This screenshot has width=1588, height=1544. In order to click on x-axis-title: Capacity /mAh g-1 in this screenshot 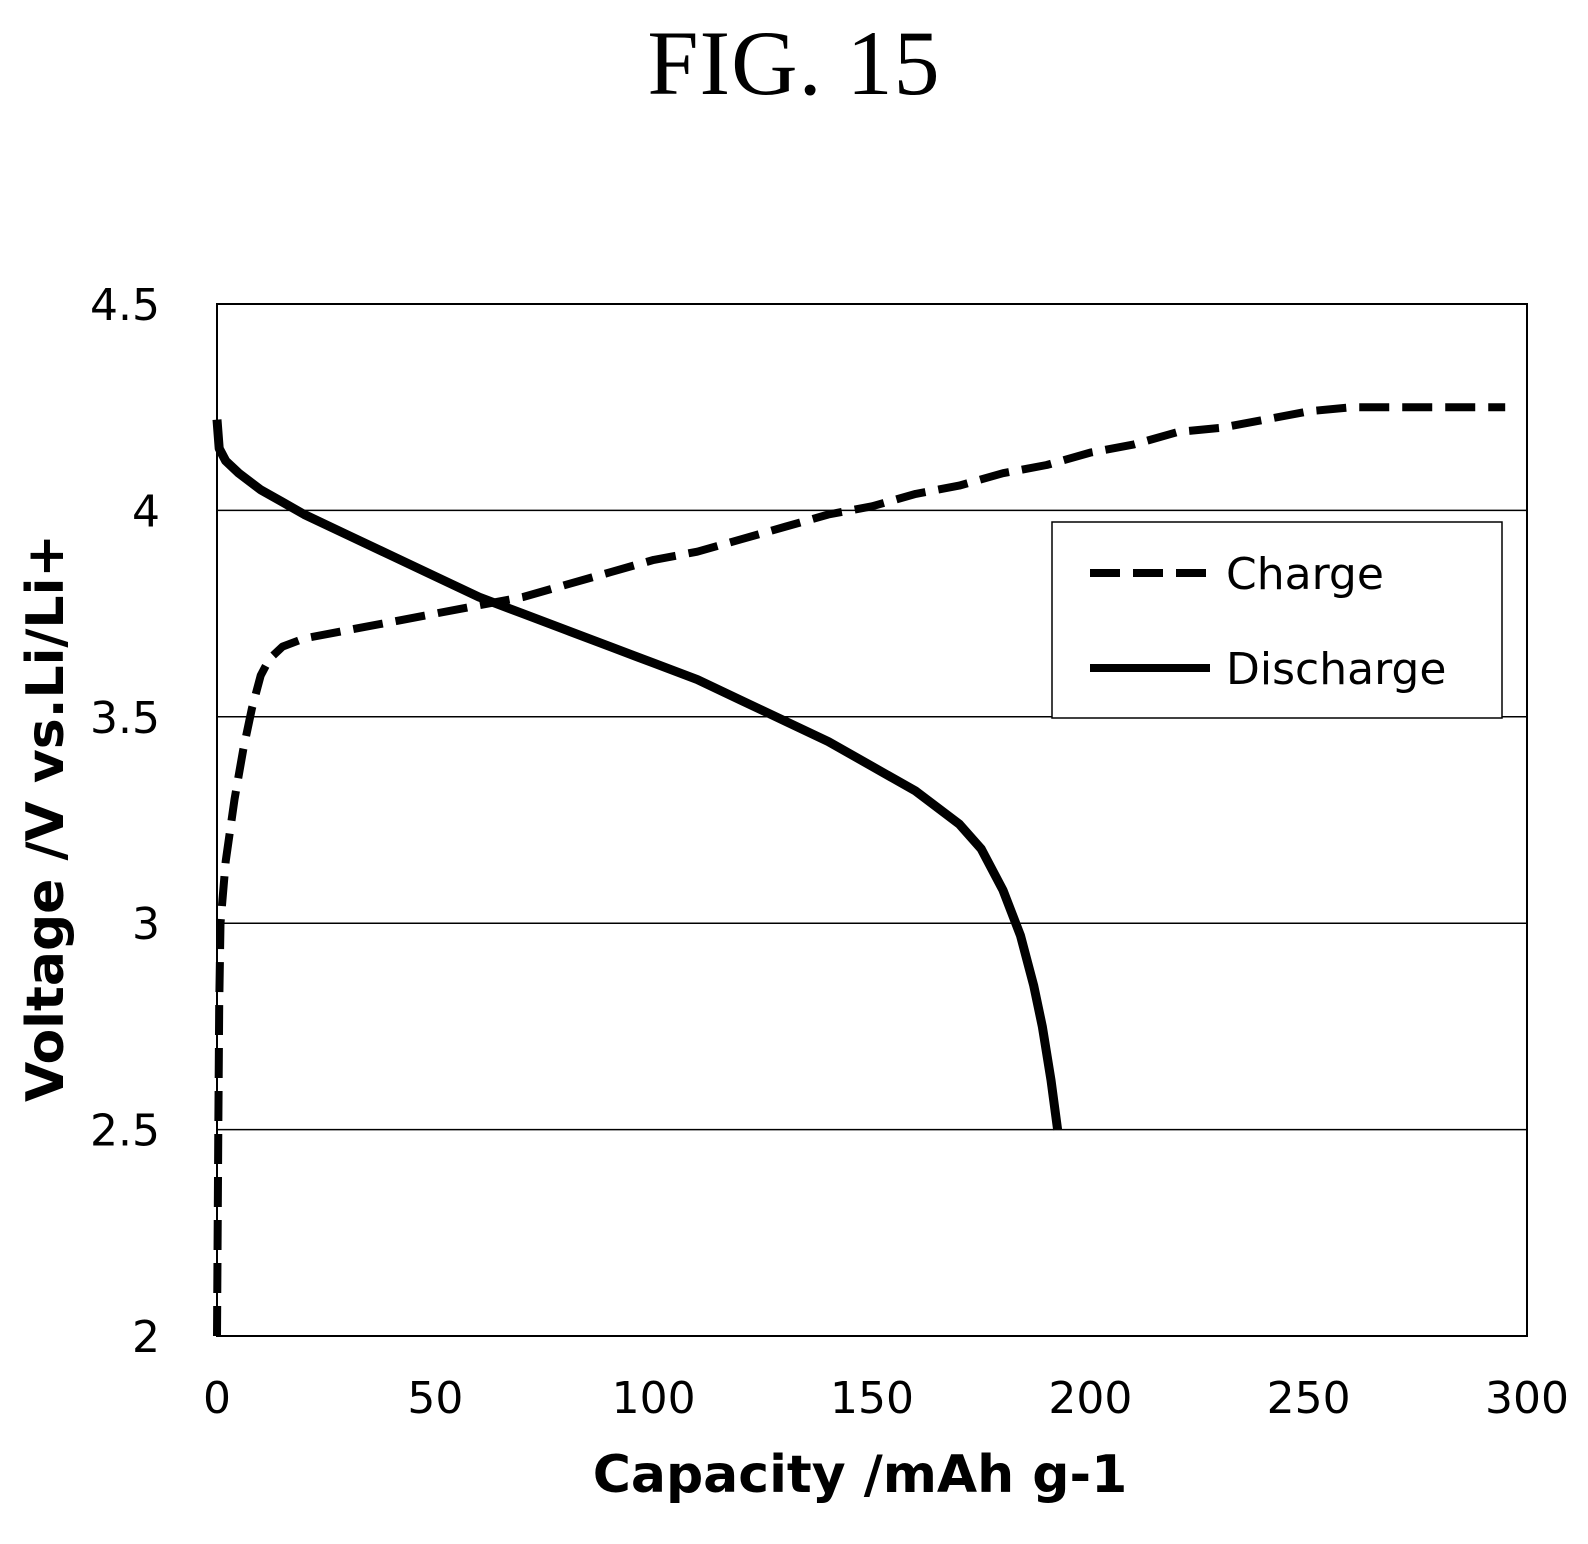, I will do `click(860, 1475)`.